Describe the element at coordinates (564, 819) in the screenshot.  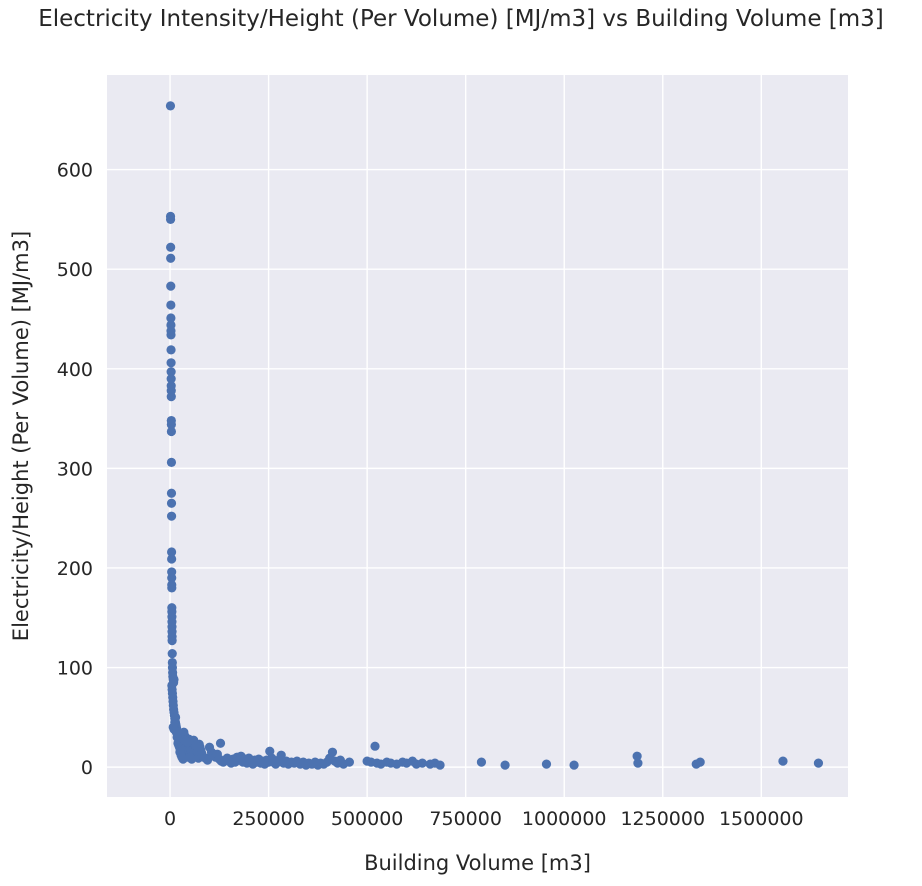
I see `x-tick-label: 1000000` at that location.